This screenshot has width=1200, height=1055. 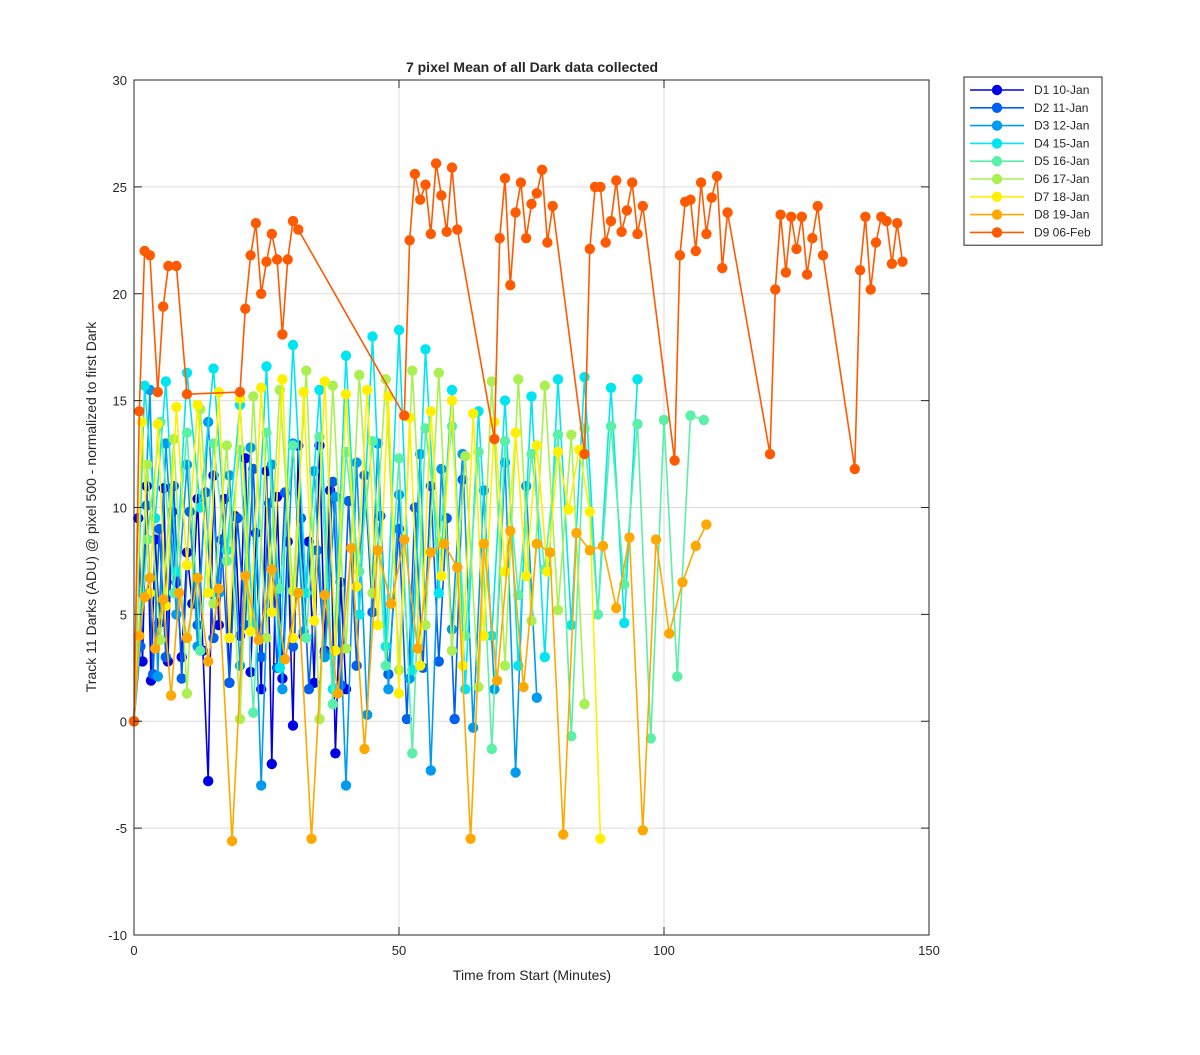 I want to click on legend-label: D3 12-Jan, so click(x=1061, y=126).